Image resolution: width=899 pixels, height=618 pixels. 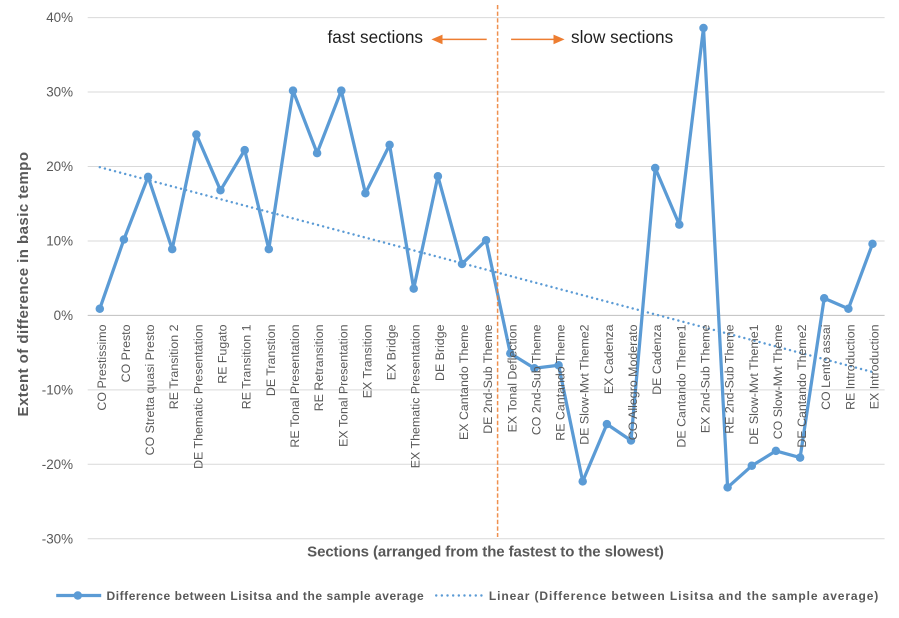 I want to click on svg-text: CO Slow-Mvt Theme, so click(x=778, y=381).